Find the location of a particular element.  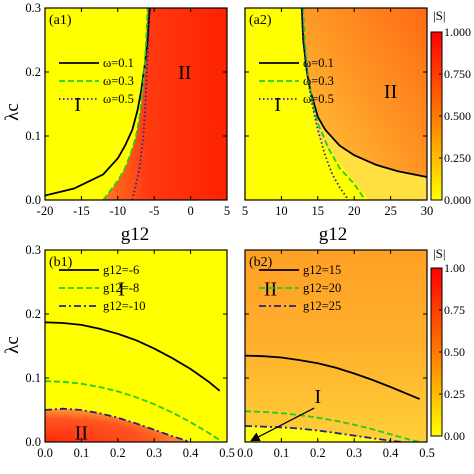

x-tick-label: 0 is located at coordinates (190, 211).